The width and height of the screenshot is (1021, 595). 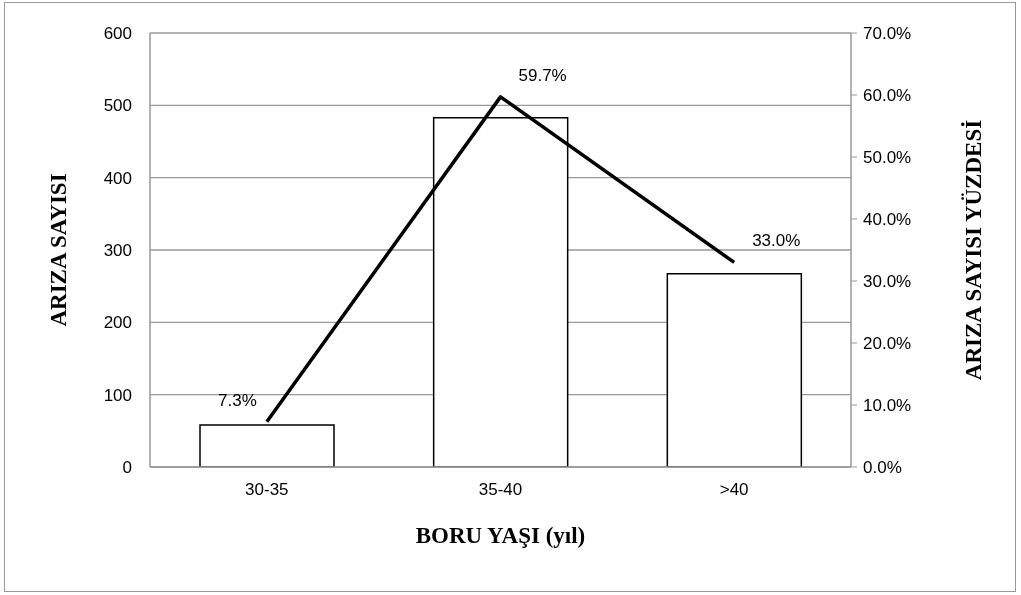 What do you see at coordinates (127, 468) in the screenshot?
I see `y-tick-label: 0` at bounding box center [127, 468].